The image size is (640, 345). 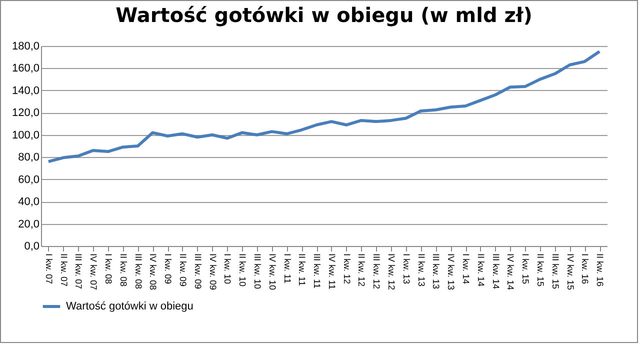 What do you see at coordinates (130, 306) in the screenshot?
I see `legend-label: Wartość gotówki w obiegu` at bounding box center [130, 306].